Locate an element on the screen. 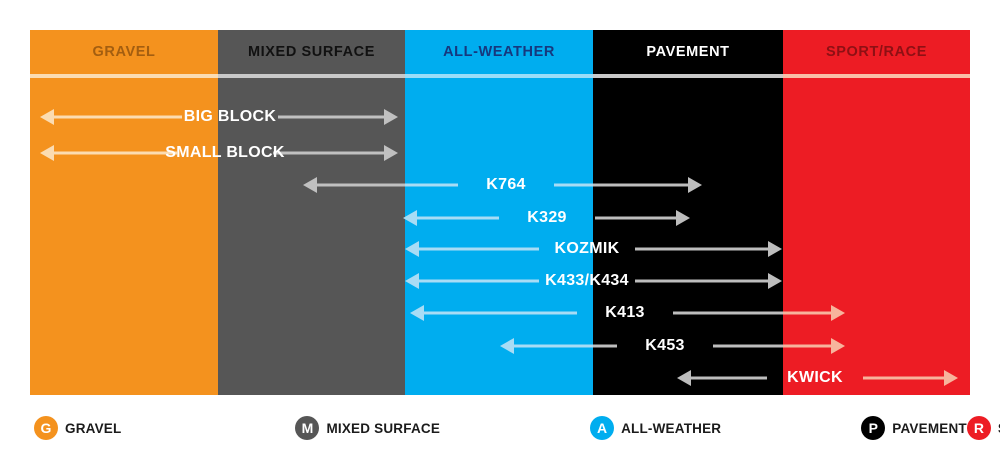 Image resolution: width=1000 pixels, height=461 pixels. surface-column-all-weather is located at coordinates (499, 212).